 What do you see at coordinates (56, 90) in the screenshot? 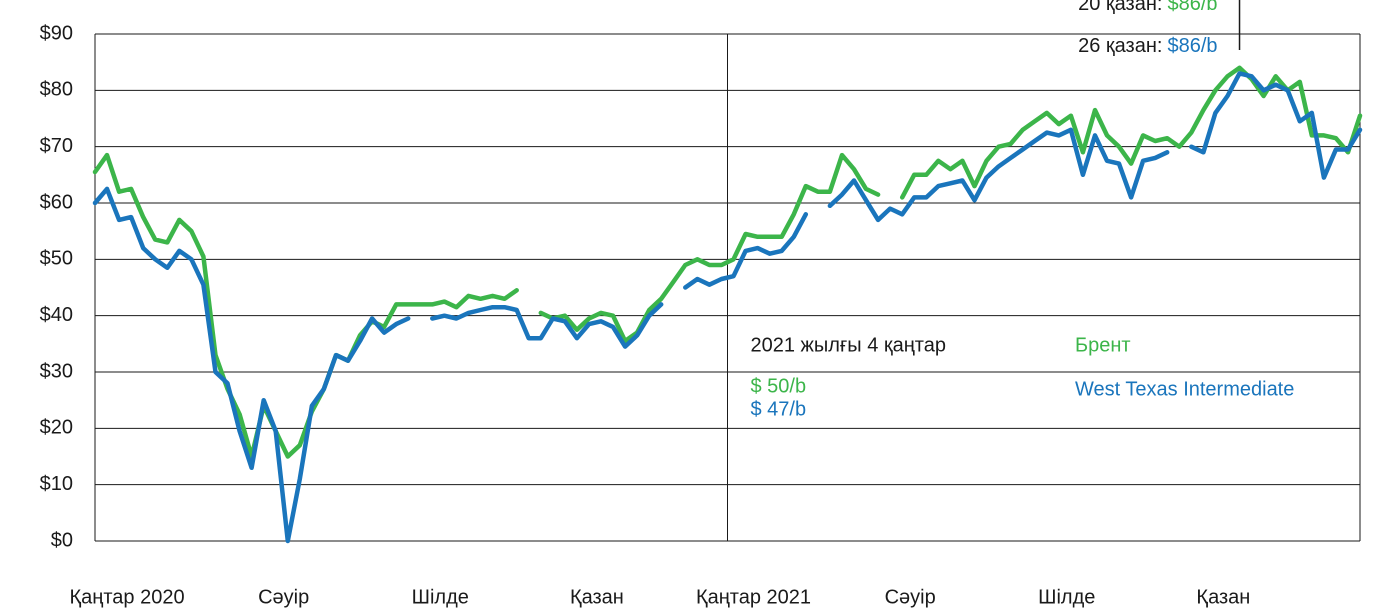
I see `y-tick-label: $80` at bounding box center [56, 90].